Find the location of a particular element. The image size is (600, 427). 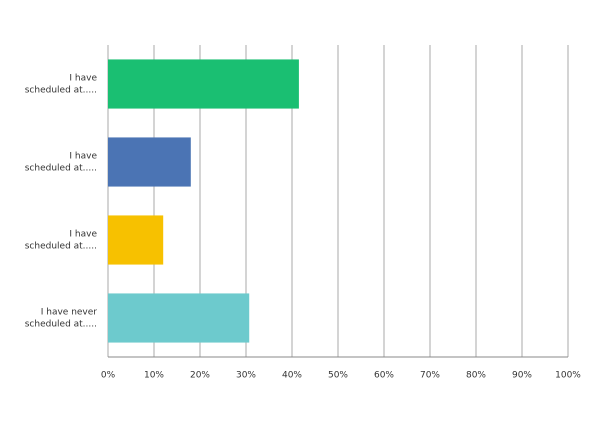

x-tick-label: 40% is located at coordinates (292, 376).